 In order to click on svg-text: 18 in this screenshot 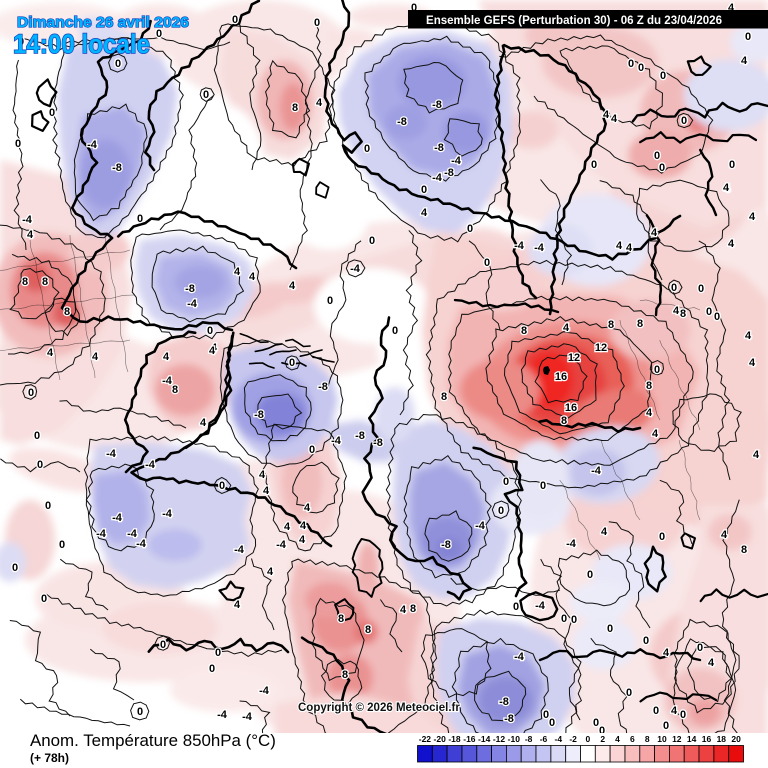, I will do `click(722, 739)`.